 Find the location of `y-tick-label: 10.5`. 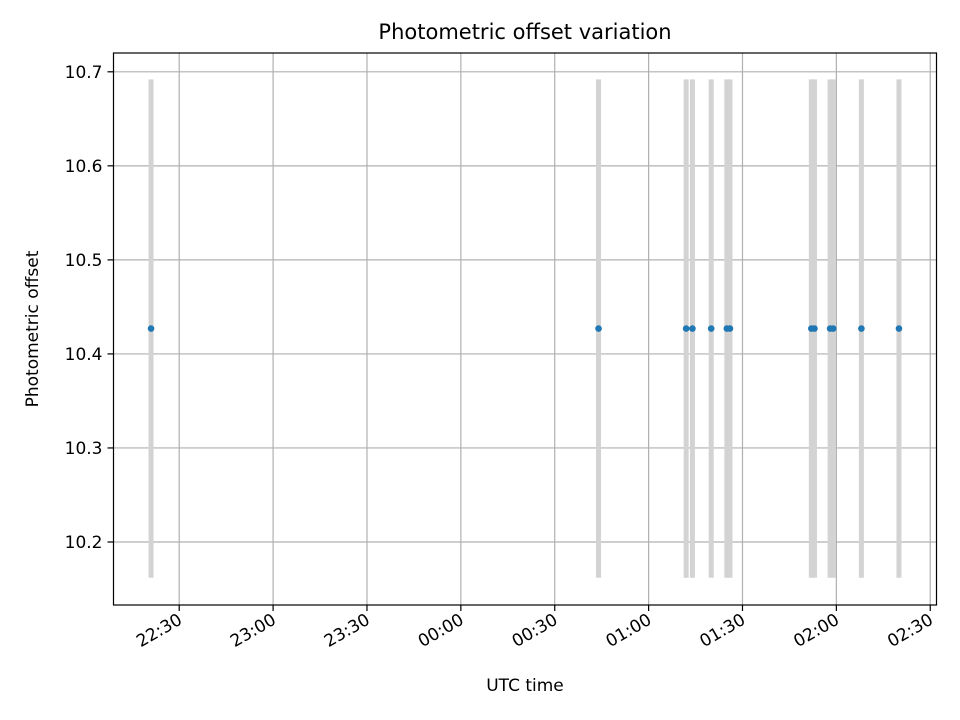

y-tick-label: 10.5 is located at coordinates (84, 261).